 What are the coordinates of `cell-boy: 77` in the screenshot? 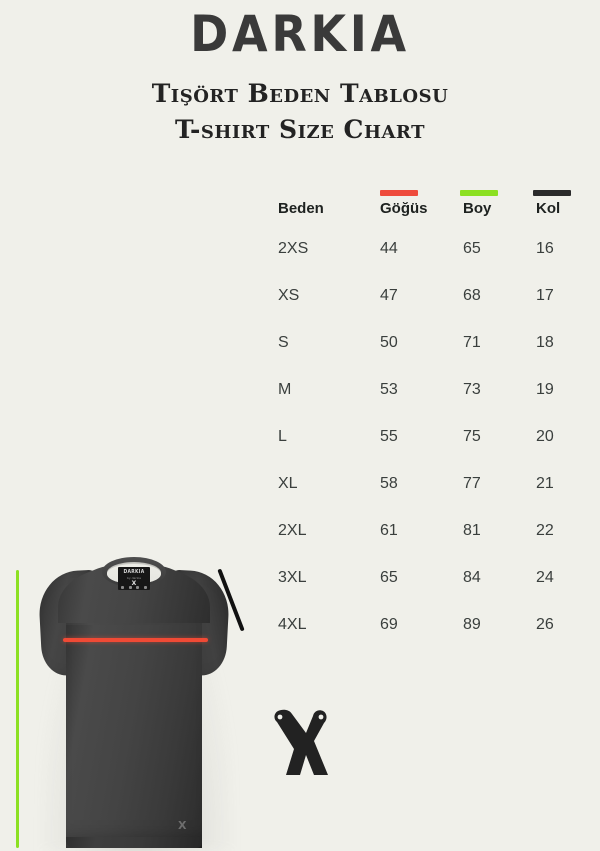 It's located at (472, 483).